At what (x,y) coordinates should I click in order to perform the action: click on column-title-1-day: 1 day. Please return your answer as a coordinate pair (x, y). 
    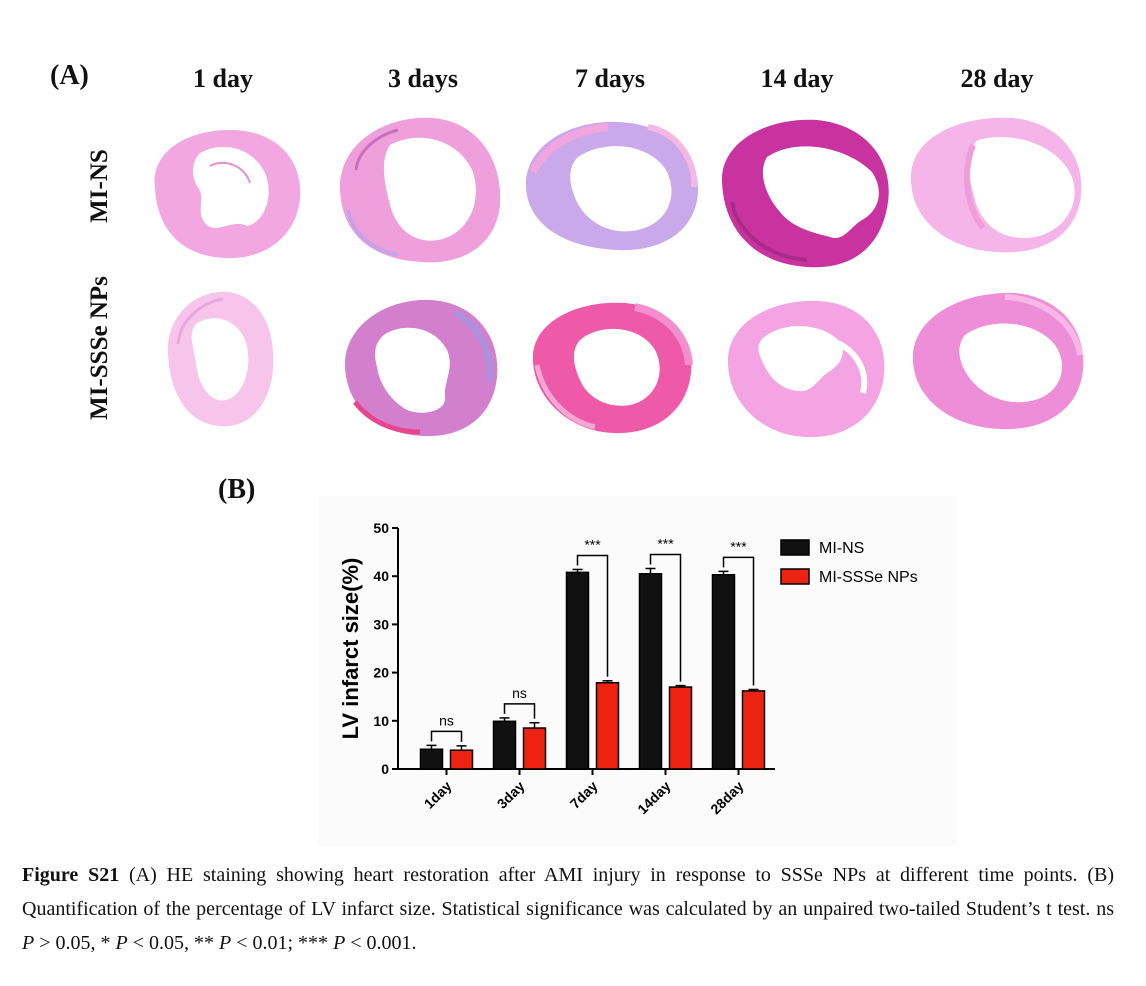
    Looking at the image, I should click on (223, 78).